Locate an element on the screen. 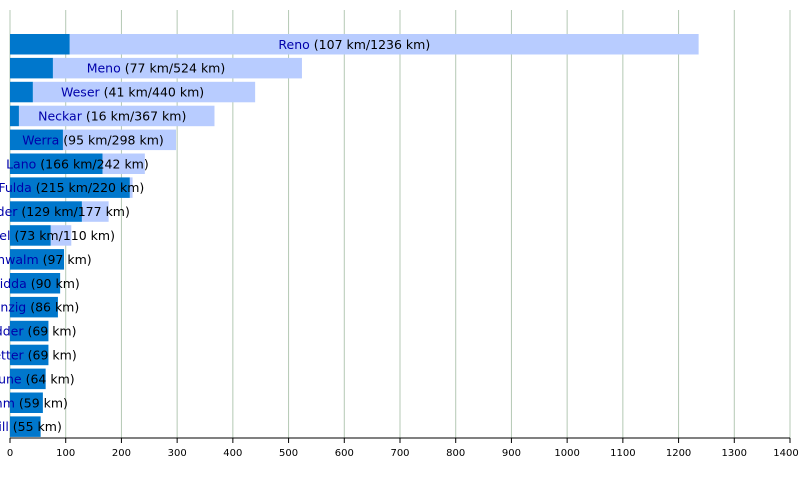 The image size is (800, 479). bar-label-nidder: Nidder (69 km) is located at coordinates (38, 331).